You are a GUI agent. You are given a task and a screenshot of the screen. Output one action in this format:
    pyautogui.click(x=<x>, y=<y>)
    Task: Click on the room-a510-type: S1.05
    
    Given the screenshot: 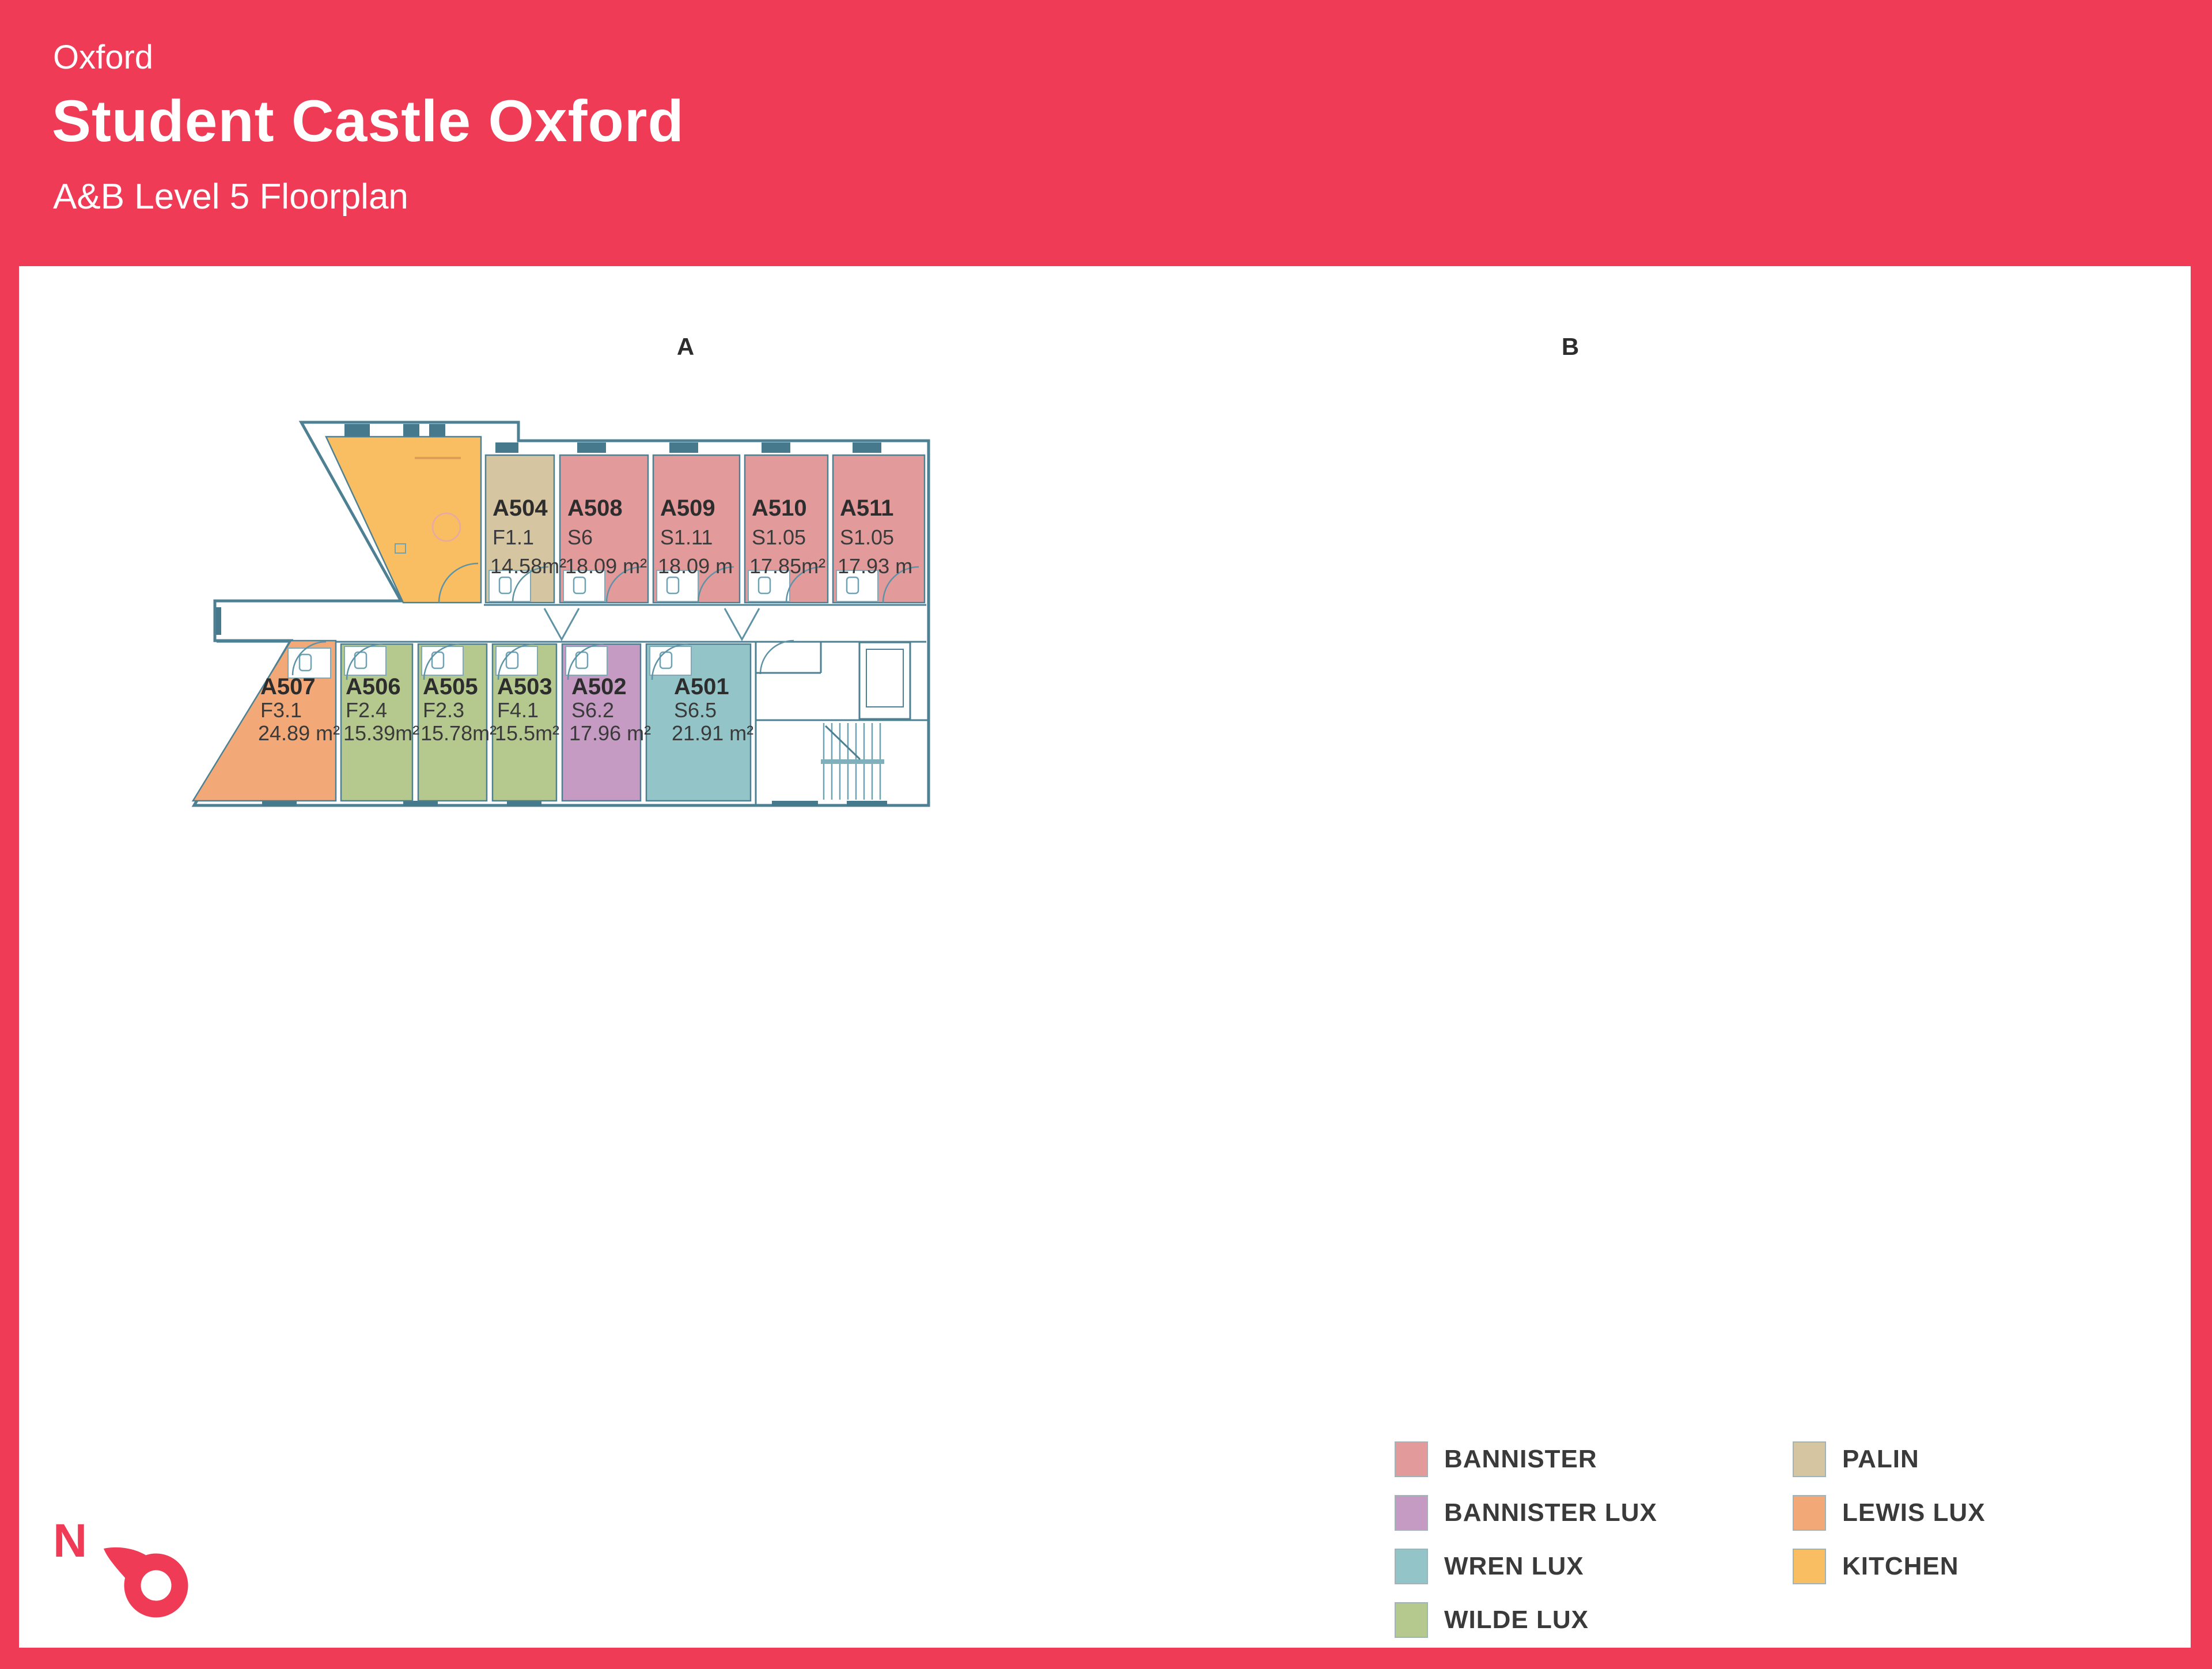 What is the action you would take?
    pyautogui.click(x=779, y=537)
    